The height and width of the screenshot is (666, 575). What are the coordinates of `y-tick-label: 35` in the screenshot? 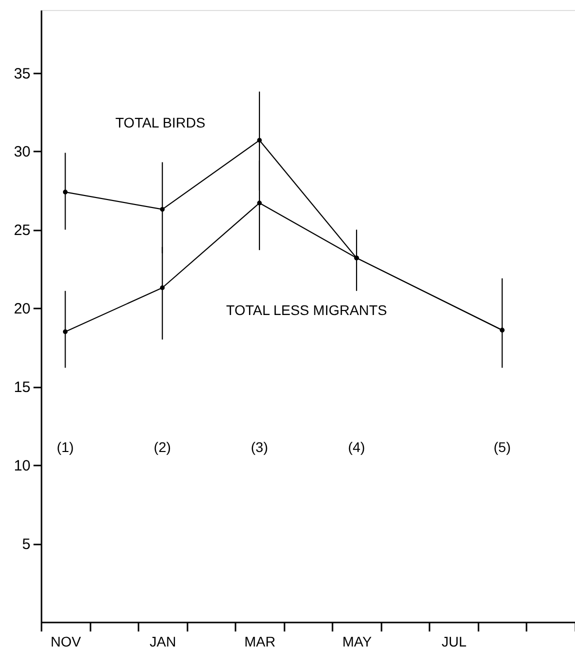 It's located at (22, 73).